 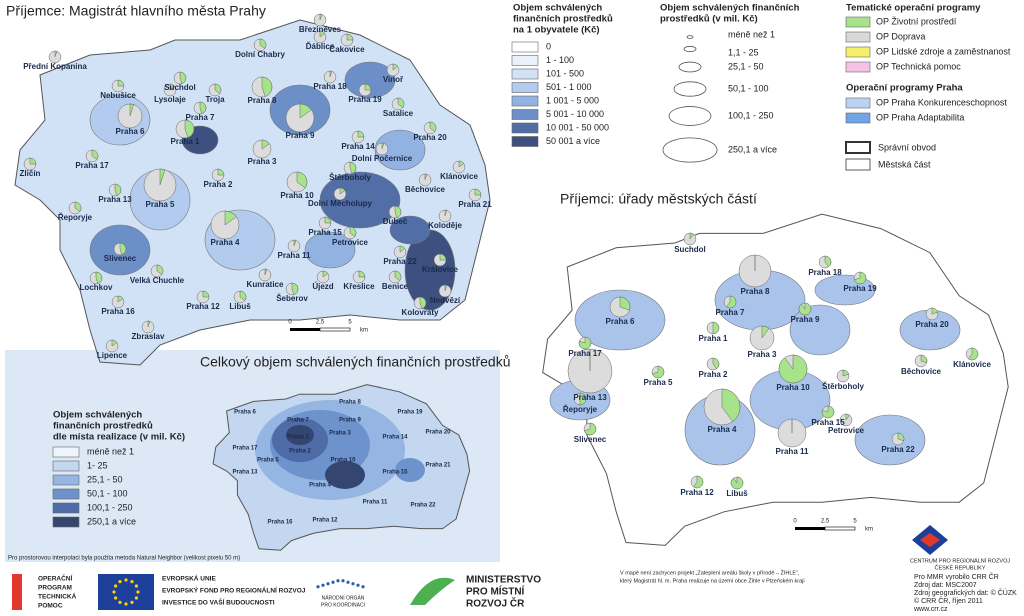 What do you see at coordinates (340, 434) in the screenshot?
I see `district-label: Praha 3` at bounding box center [340, 434].